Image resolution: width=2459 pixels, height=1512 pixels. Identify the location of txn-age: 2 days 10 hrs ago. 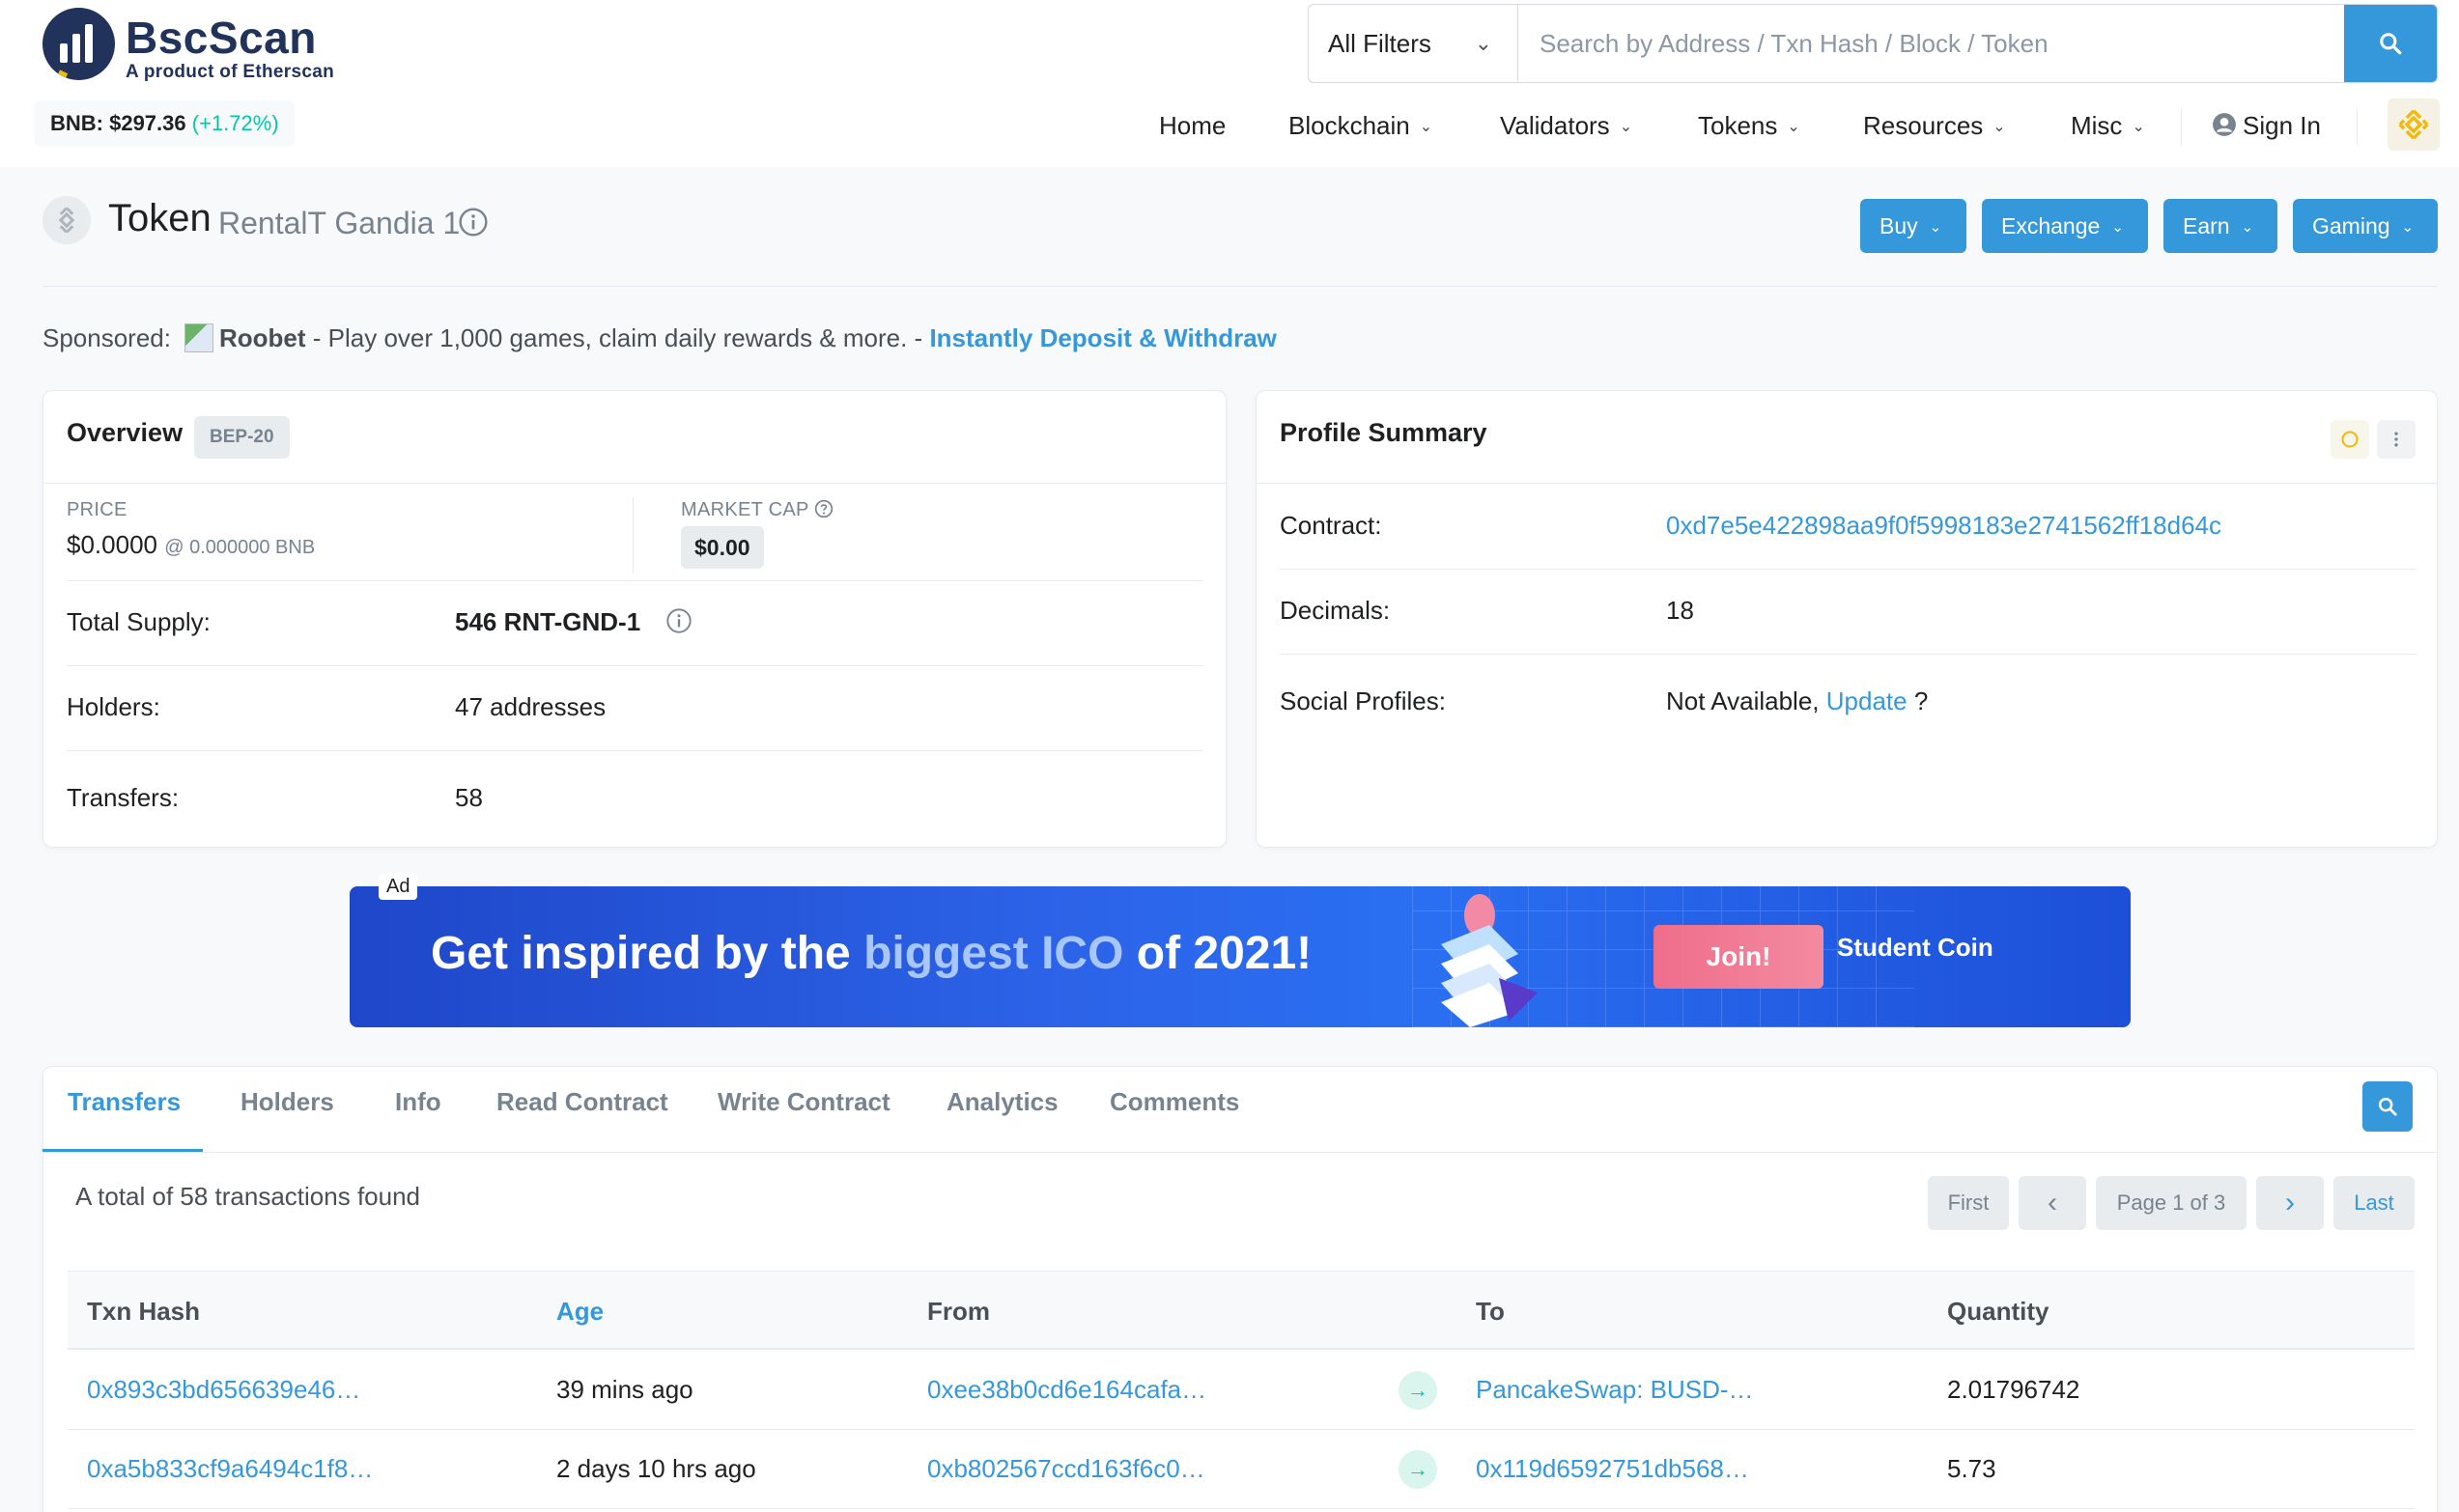
(656, 1469).